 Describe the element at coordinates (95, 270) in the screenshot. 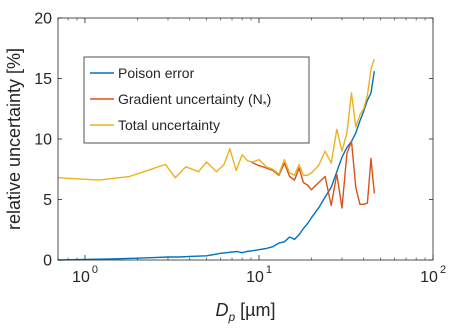

I see `x-tick-exponent: 0` at that location.